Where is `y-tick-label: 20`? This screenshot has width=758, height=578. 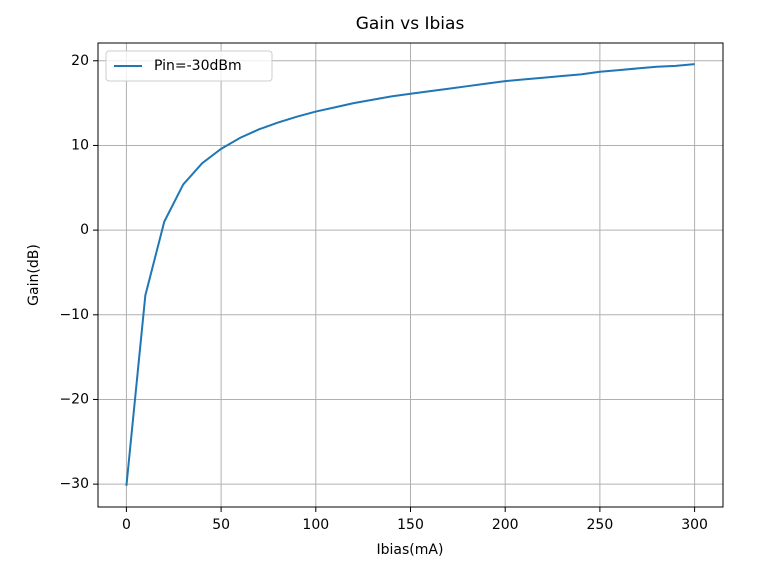
y-tick-label: 20 is located at coordinates (80, 61).